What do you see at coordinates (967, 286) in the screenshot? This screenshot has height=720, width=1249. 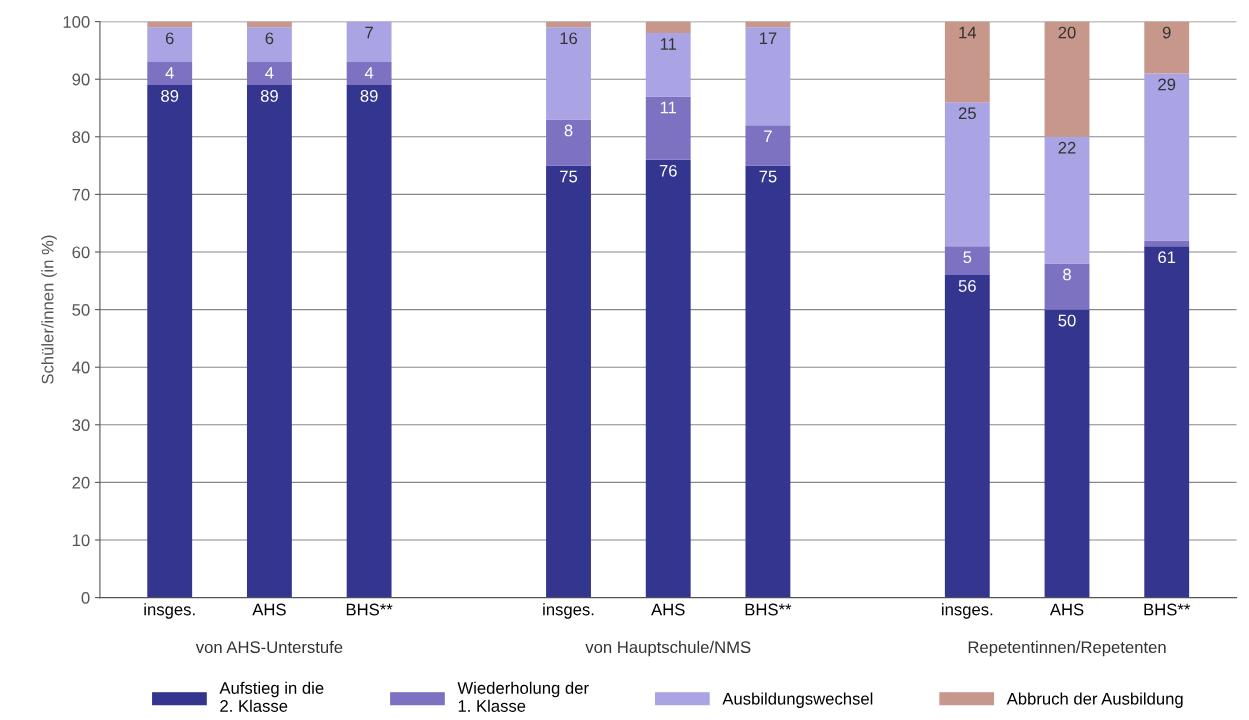 I see `data-label: 56` at bounding box center [967, 286].